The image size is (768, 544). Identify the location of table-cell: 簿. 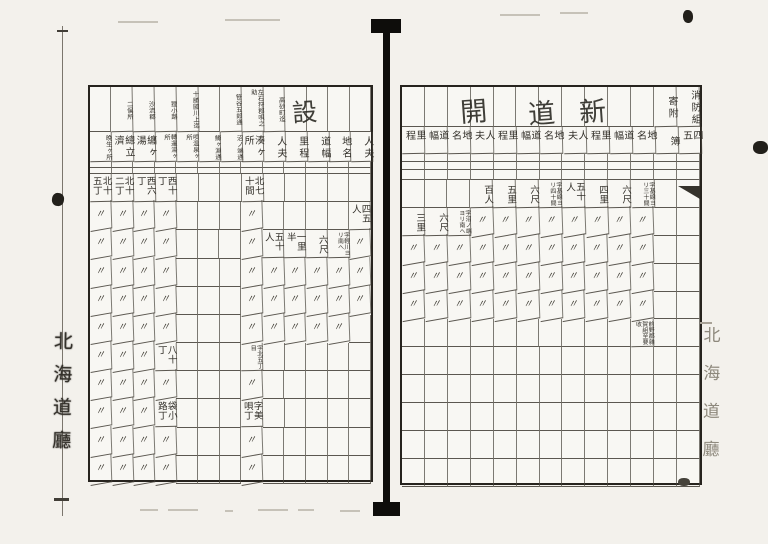
(667, 140).